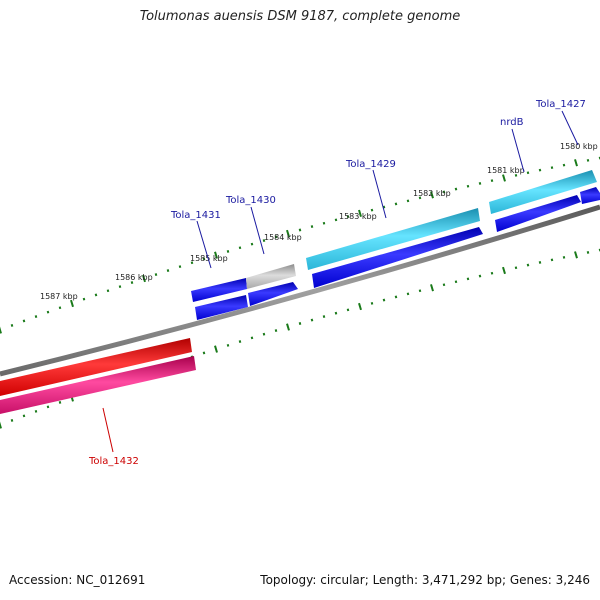  Describe the element at coordinates (397, 257) in the screenshot. I see `cds-tola-1429-lower` at that location.